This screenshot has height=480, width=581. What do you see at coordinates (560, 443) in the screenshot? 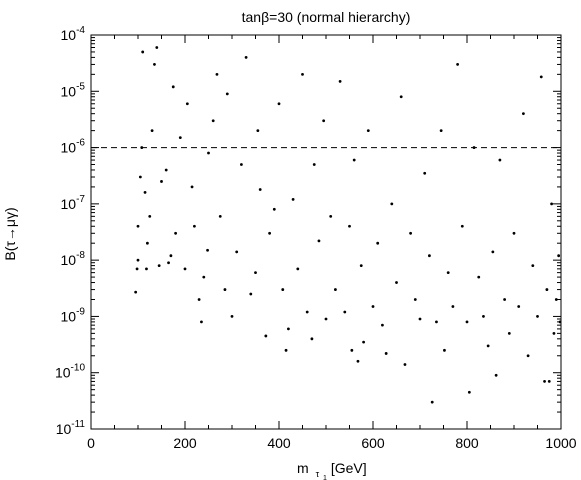
I see `x-tick-label: 1000` at bounding box center [560, 443].